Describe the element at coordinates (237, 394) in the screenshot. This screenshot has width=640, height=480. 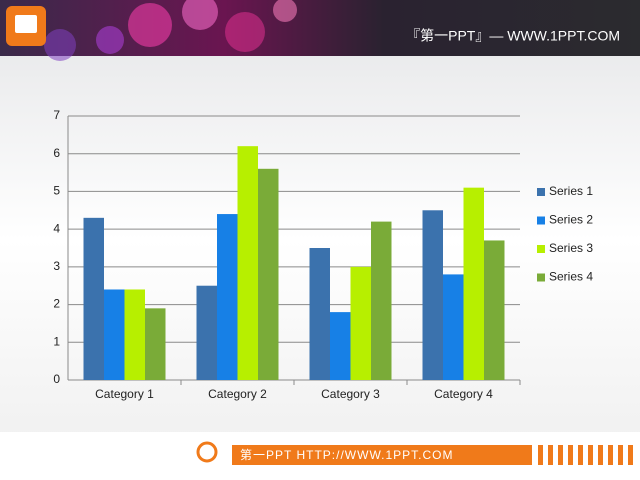
I see `x-tick-label: Category 2` at that location.